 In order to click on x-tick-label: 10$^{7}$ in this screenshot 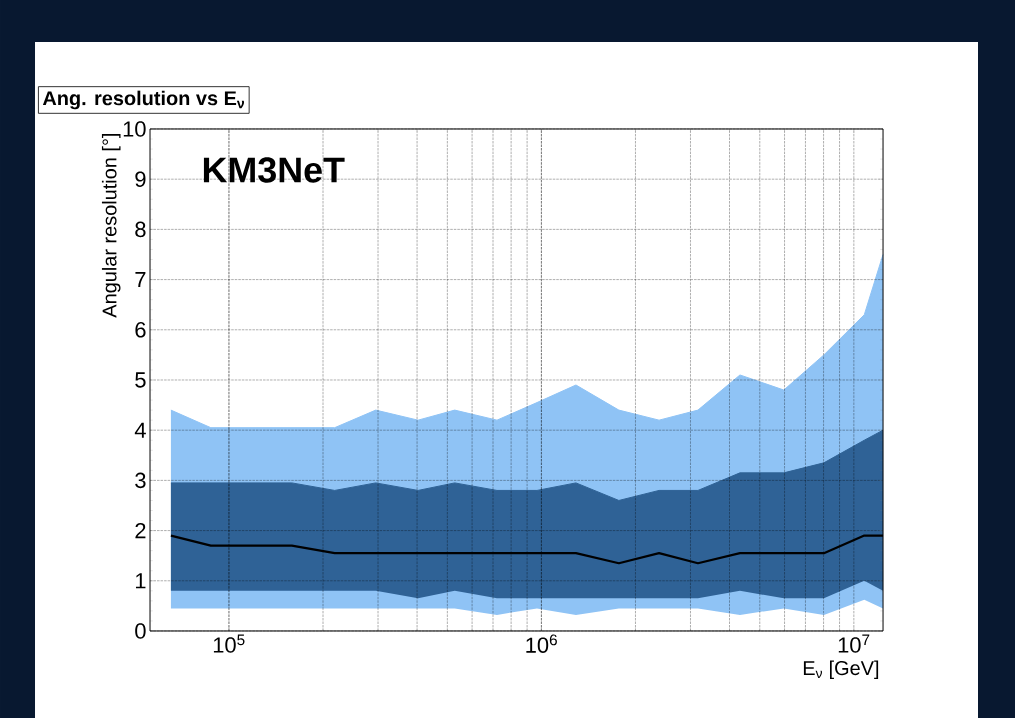, I will do `click(854, 643)`.